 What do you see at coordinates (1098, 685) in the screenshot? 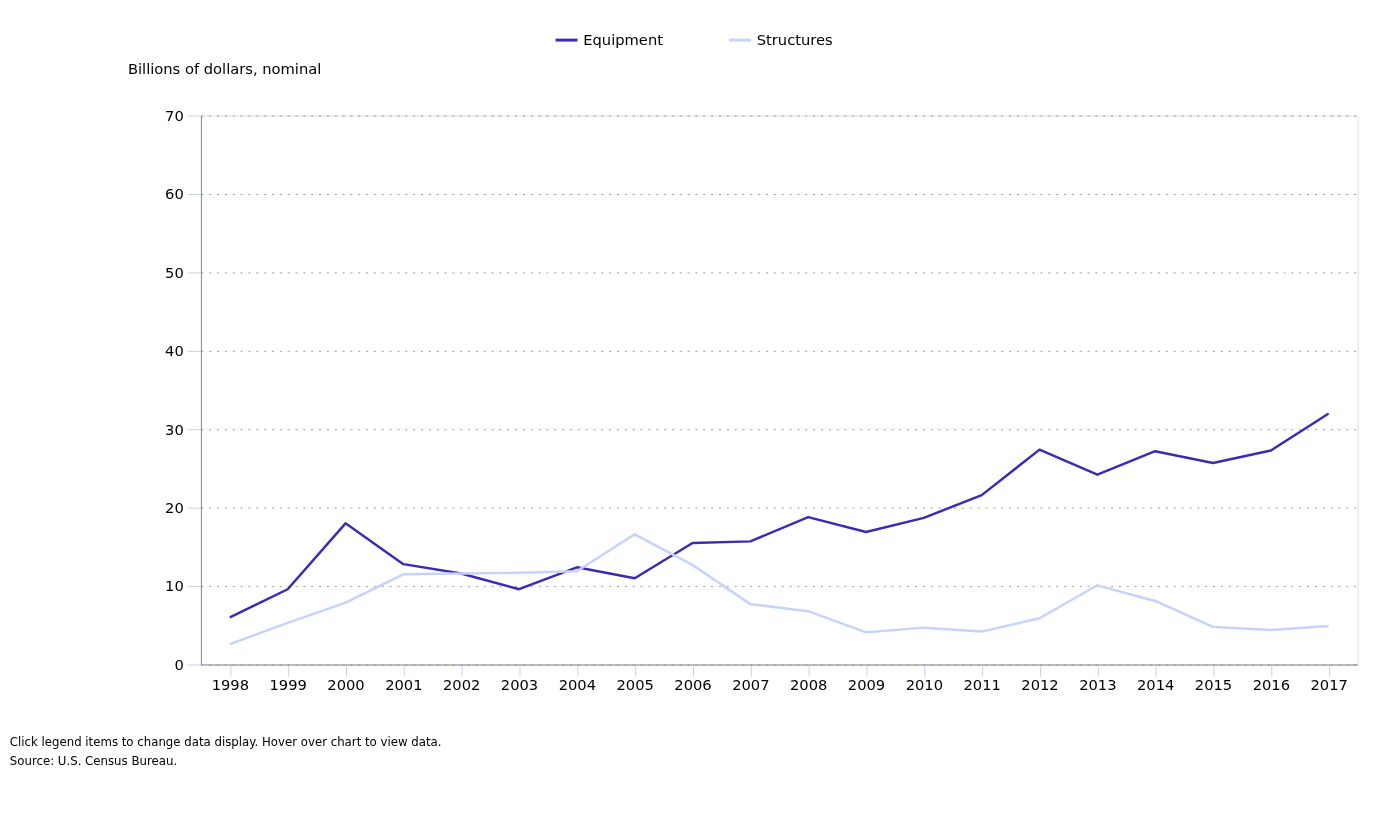
I see `x-tick-label: 2013` at bounding box center [1098, 685].